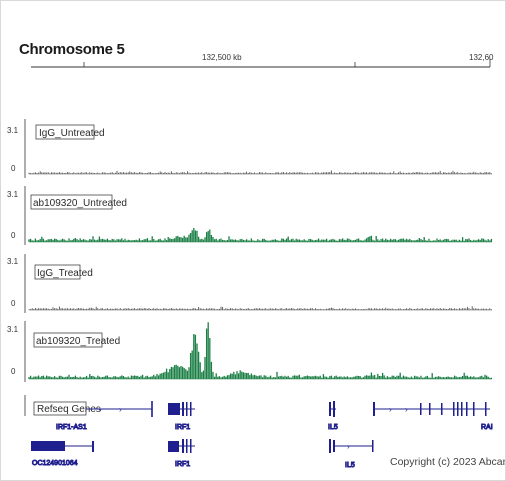 This screenshot has height=481, width=506. What do you see at coordinates (351, 446) in the screenshot?
I see `gene-il5-isoform: ›` at bounding box center [351, 446].